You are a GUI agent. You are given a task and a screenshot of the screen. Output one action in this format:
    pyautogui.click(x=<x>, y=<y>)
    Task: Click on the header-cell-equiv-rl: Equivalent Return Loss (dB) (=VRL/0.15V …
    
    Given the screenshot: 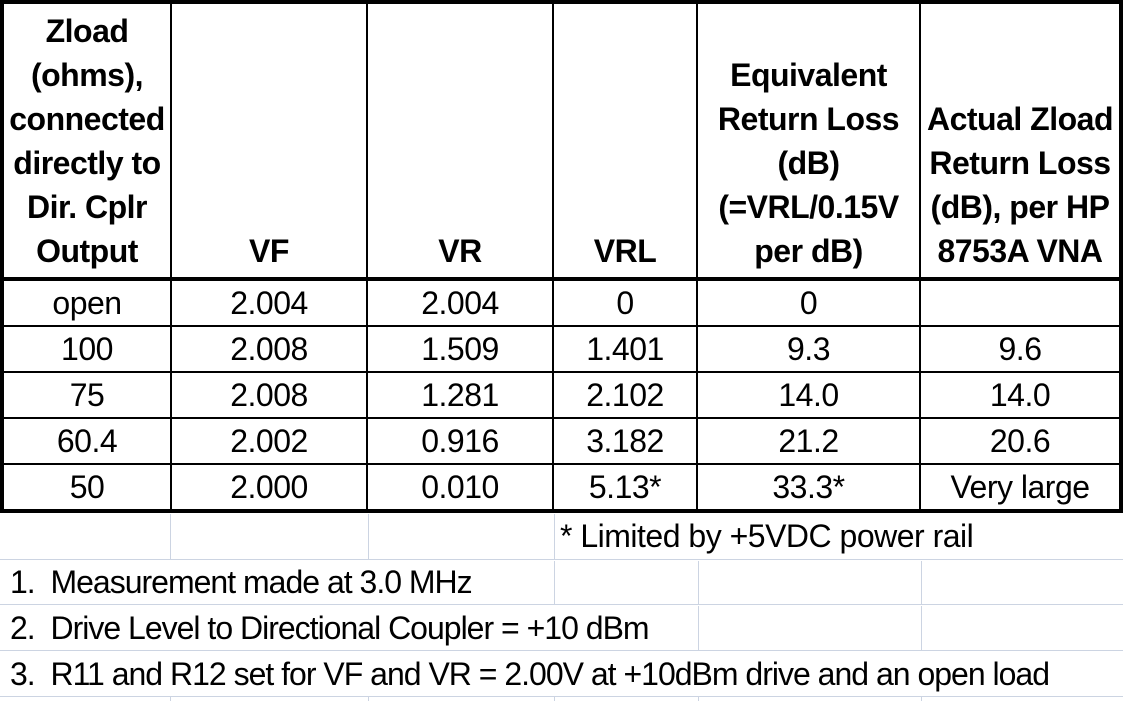 What is the action you would take?
    pyautogui.click(x=809, y=142)
    